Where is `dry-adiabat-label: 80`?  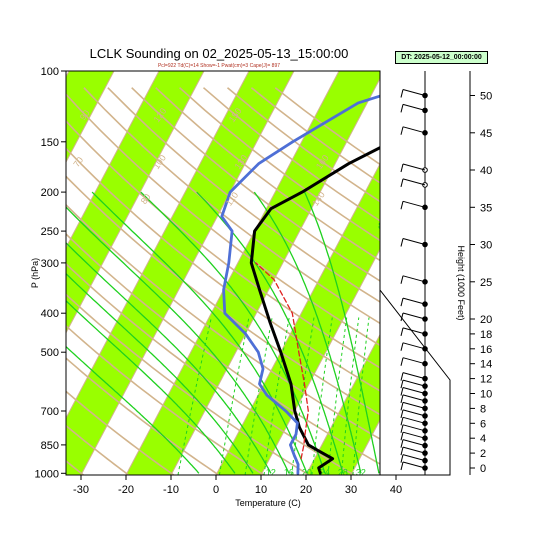
dry-adiabat-label: 80 is located at coordinates (146, 199).